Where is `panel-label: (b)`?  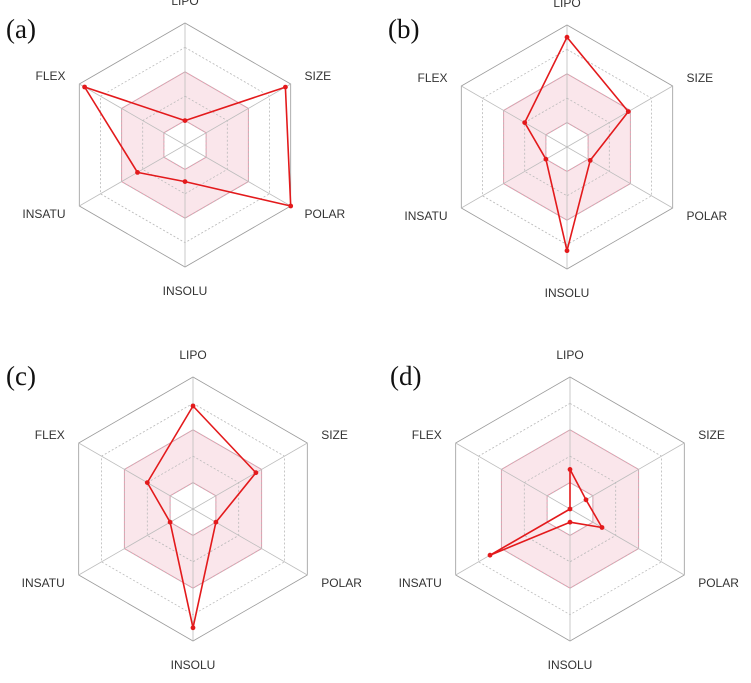
panel-label: (b) is located at coordinates (403, 29).